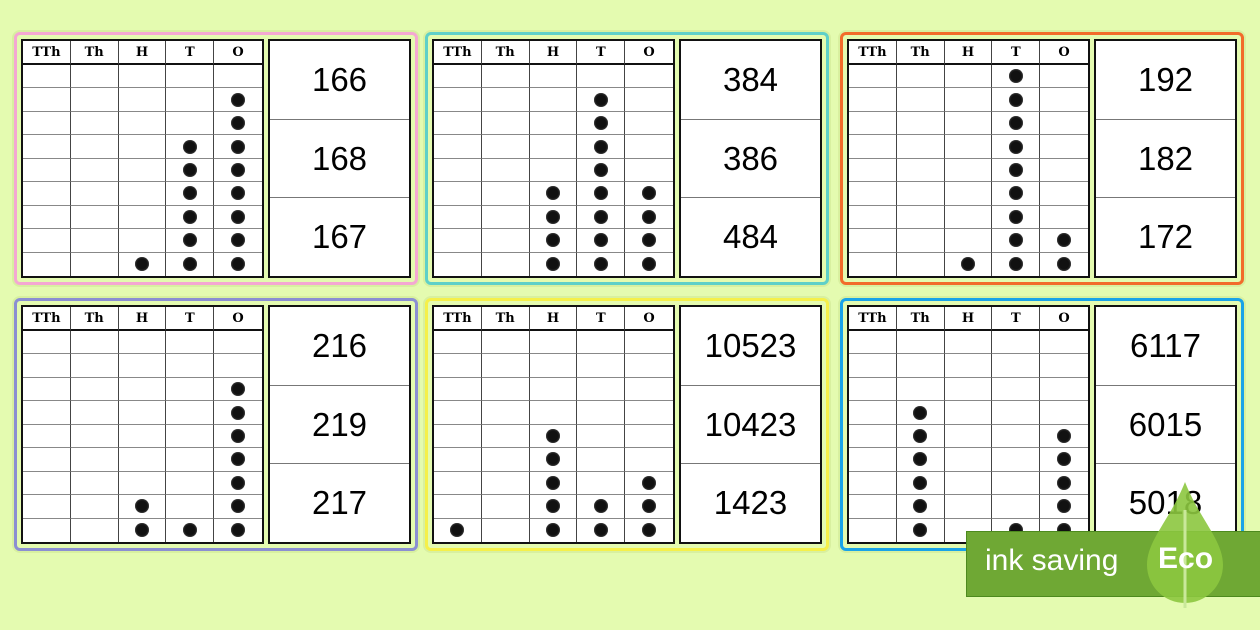 The image size is (1260, 630). I want to click on number-option: 6015, so click(1165, 425).